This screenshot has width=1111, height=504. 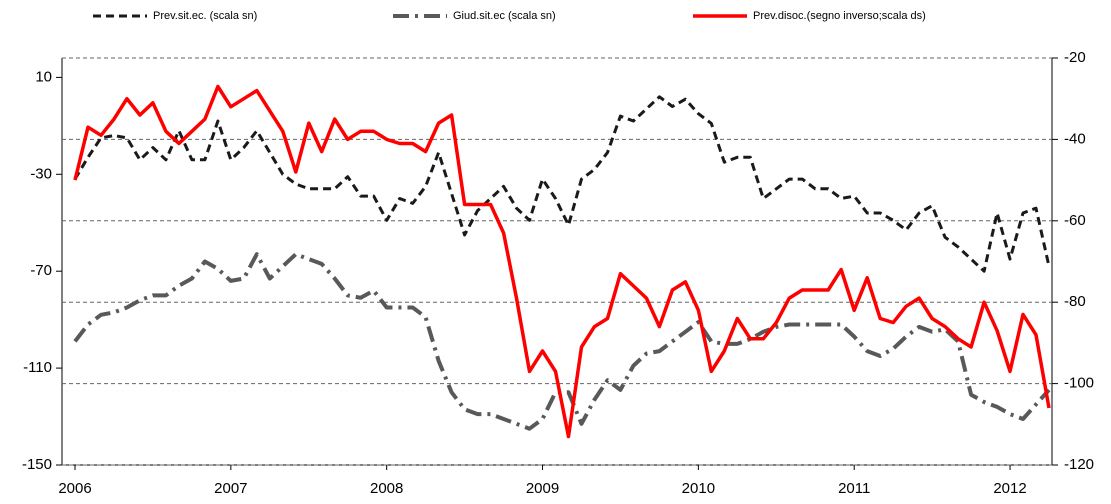 What do you see at coordinates (854, 488) in the screenshot?
I see `x-tick-label: 2011` at bounding box center [854, 488].